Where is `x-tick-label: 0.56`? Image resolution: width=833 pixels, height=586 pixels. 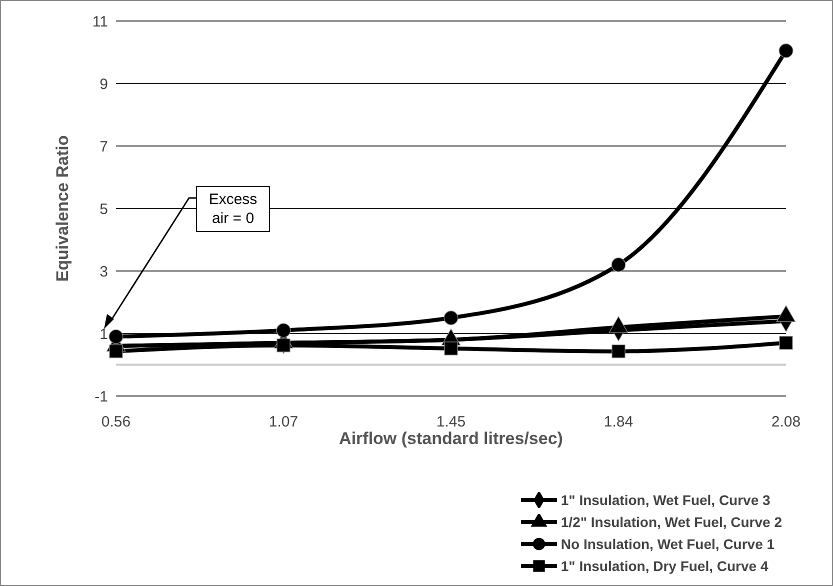
x-tick-label: 0.56 is located at coordinates (116, 422).